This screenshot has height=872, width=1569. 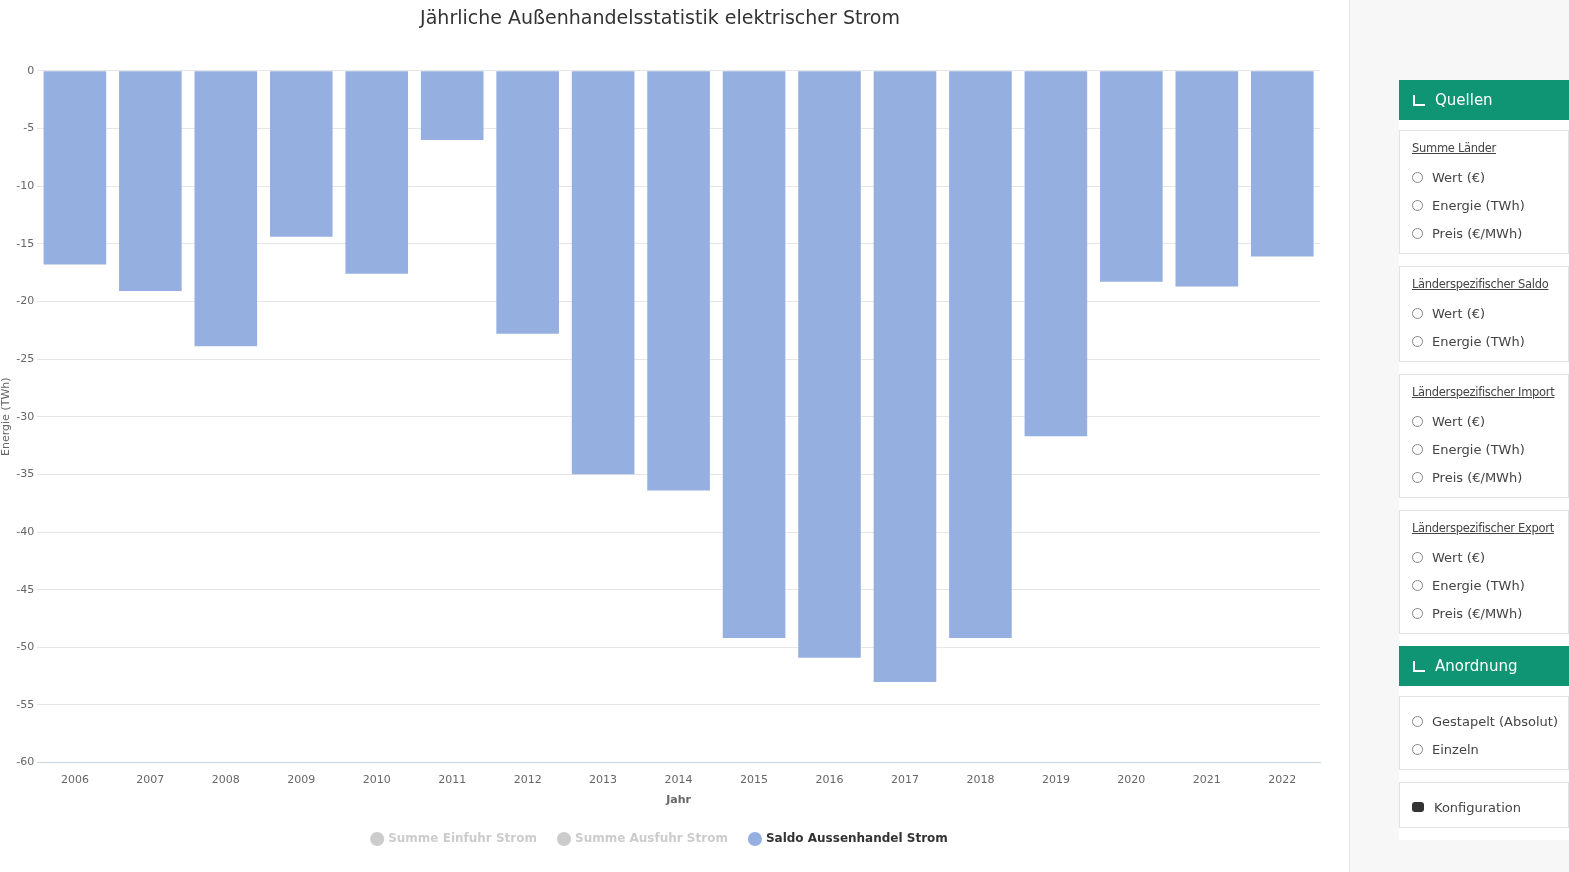 I want to click on y-tick-label: -25, so click(x=25, y=358).